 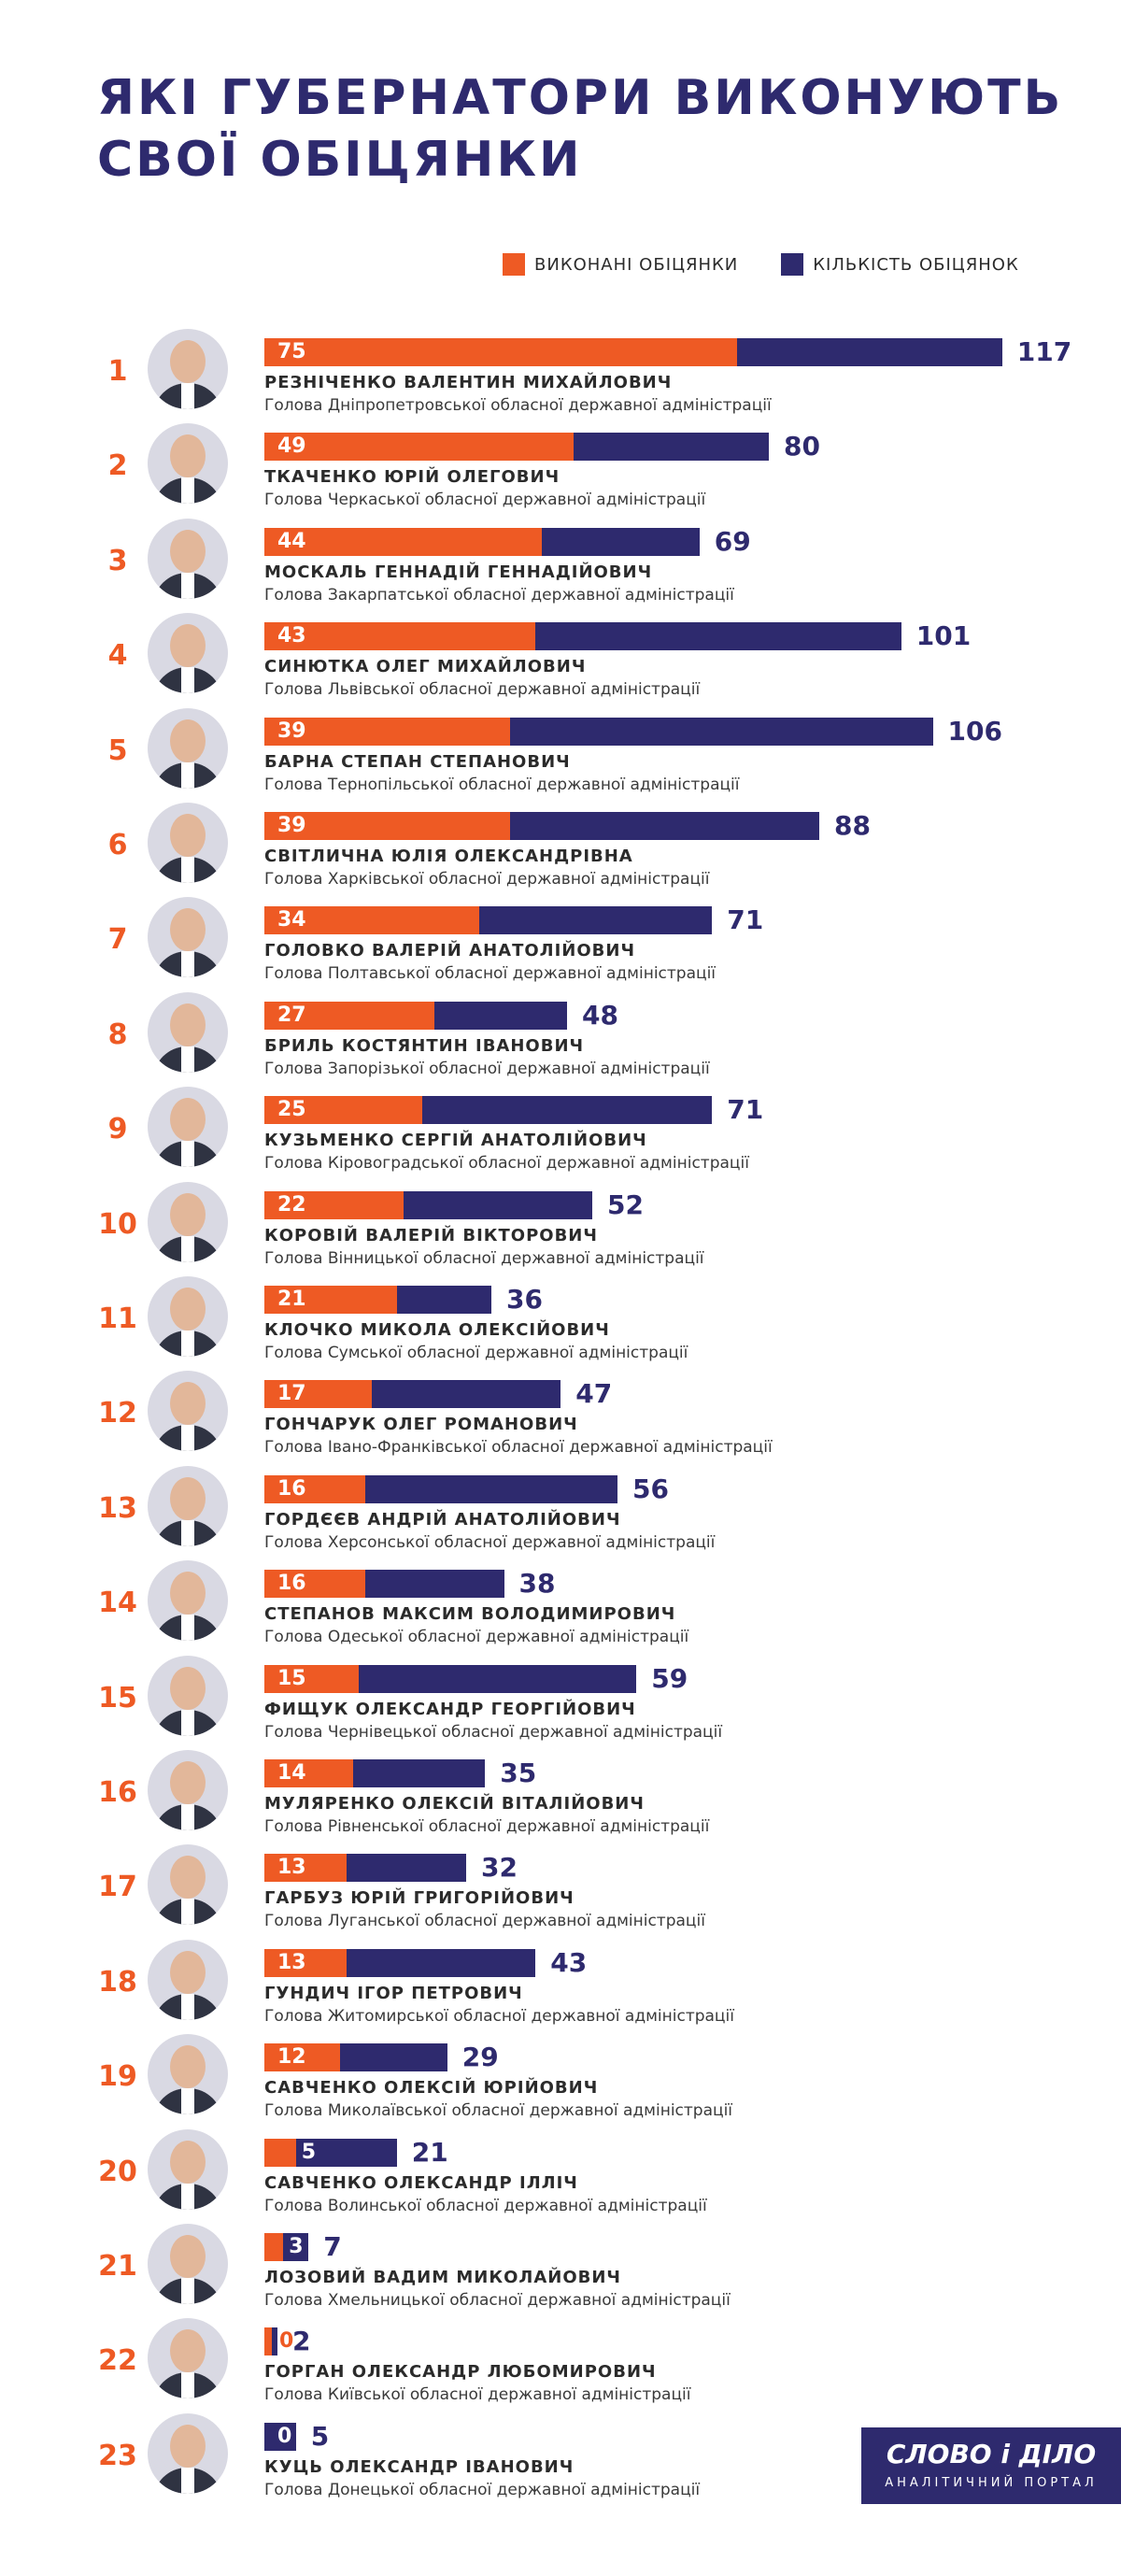 What do you see at coordinates (418, 762) in the screenshot?
I see `governor-name: Барна Степан Степанович` at bounding box center [418, 762].